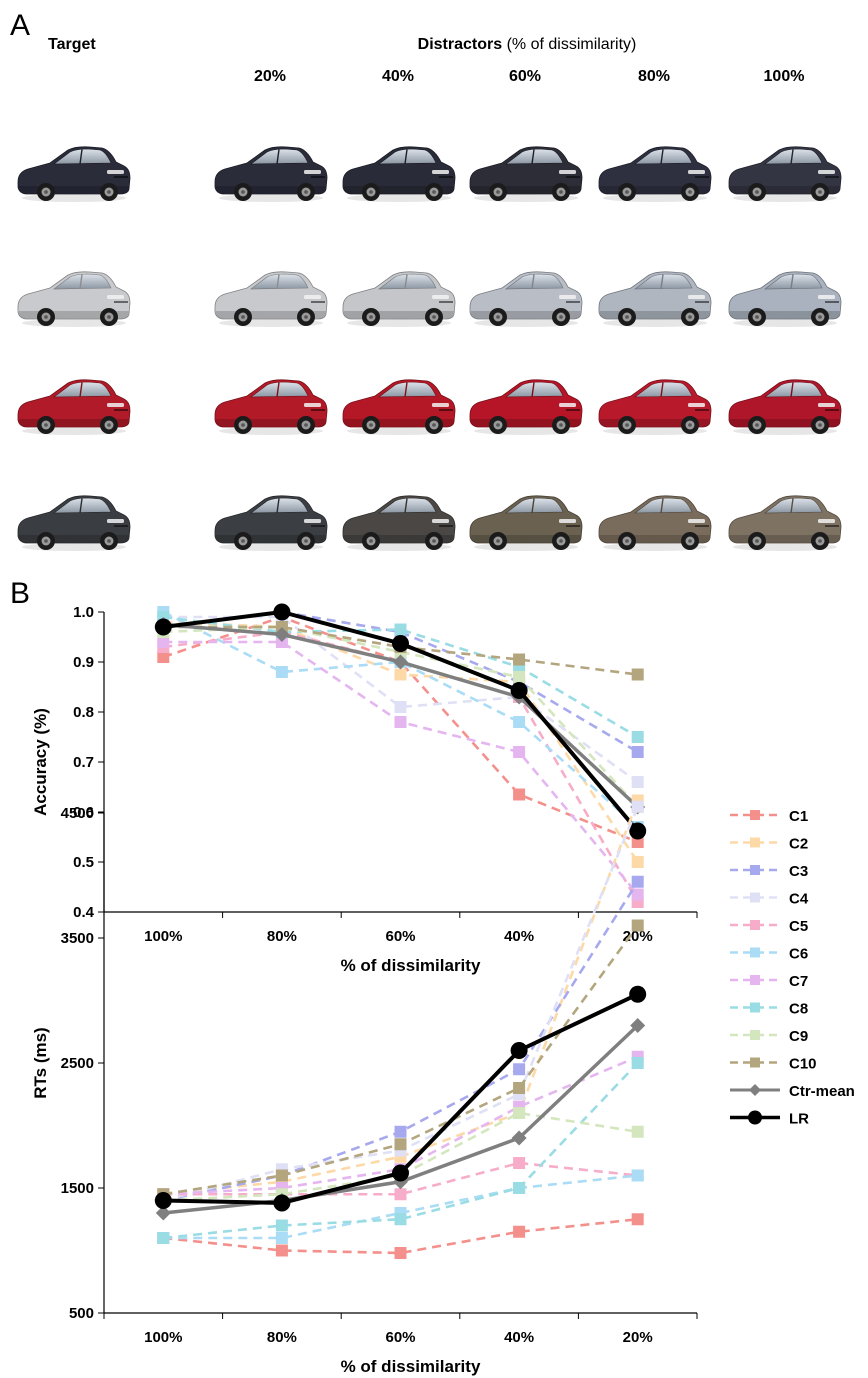 This screenshot has width=868, height=1378. Describe the element at coordinates (822, 1091) in the screenshot. I see `legend-label: Ctr-mean` at that location.